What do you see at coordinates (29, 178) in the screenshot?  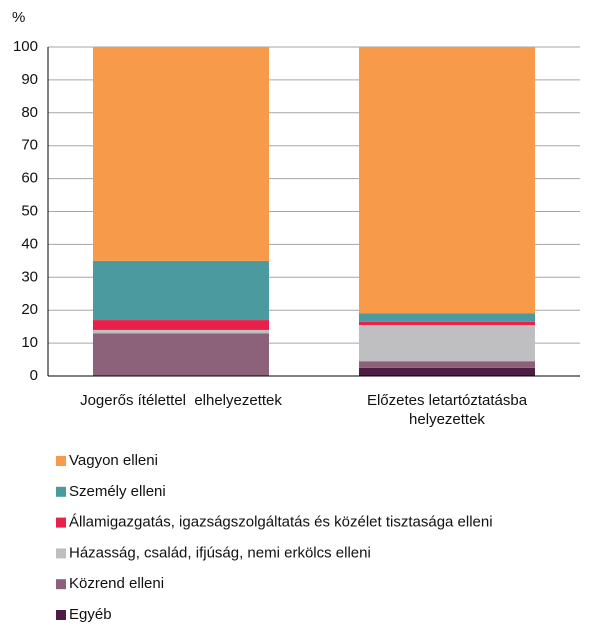 I see `y-tick-label: 60` at bounding box center [29, 178].